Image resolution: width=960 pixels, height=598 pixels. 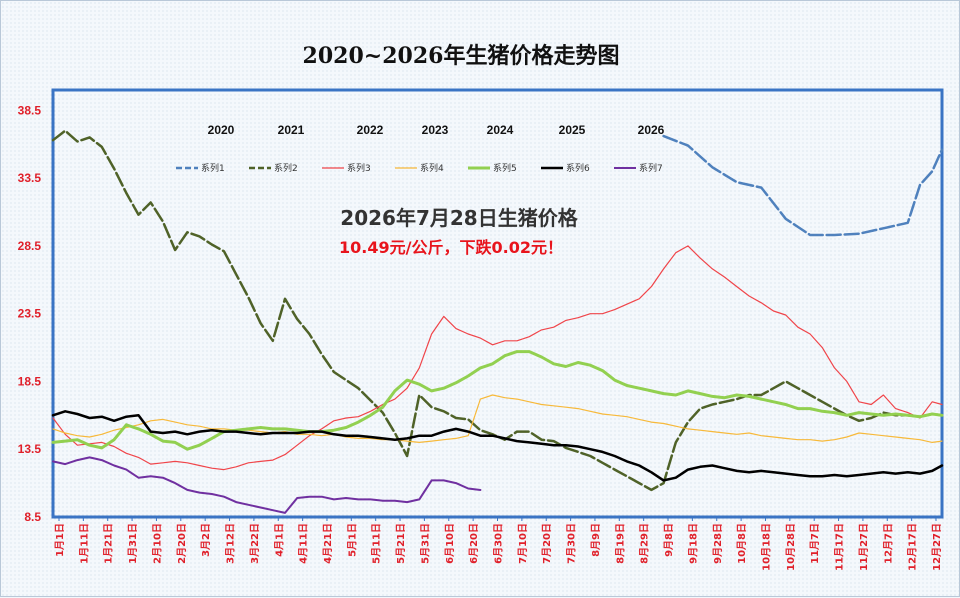 What do you see at coordinates (370, 130) in the screenshot?
I see `year-label: 2022` at bounding box center [370, 130].